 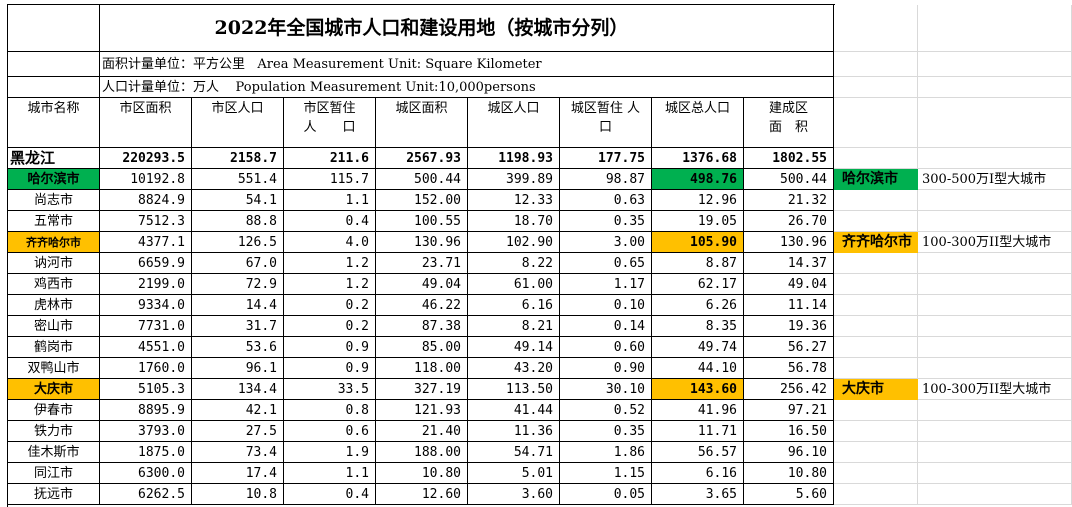 I want to click on city-name: 尚志市, so click(x=54, y=200).